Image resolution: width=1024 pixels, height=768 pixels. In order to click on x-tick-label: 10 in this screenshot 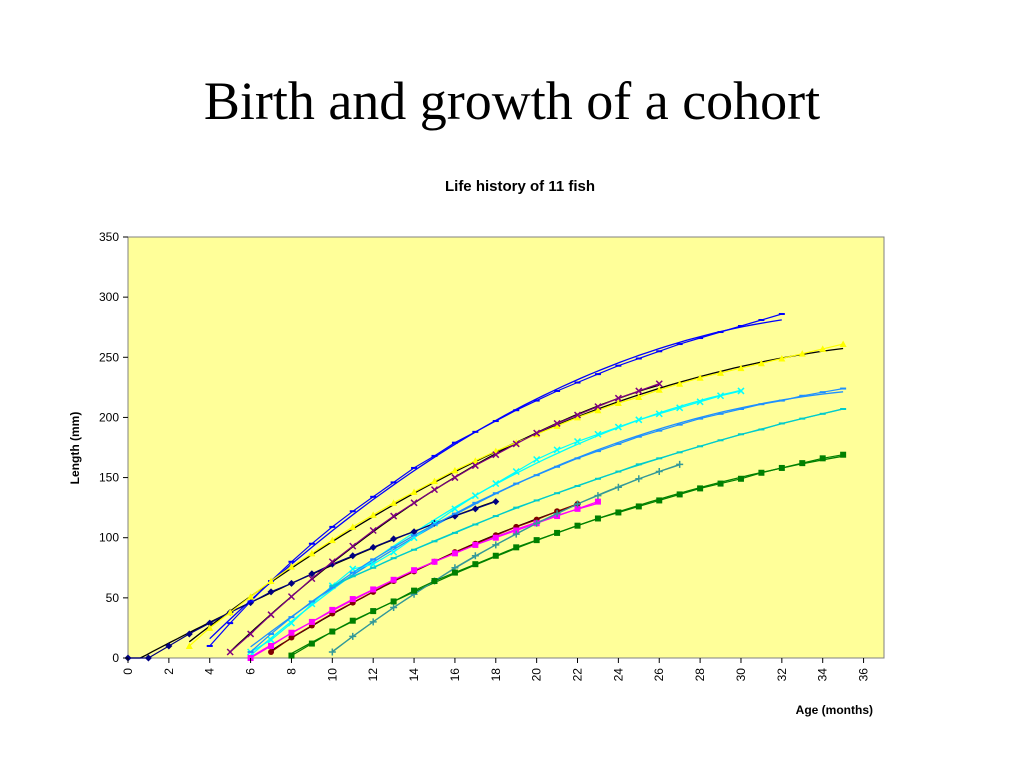, I will do `click(332, 675)`.